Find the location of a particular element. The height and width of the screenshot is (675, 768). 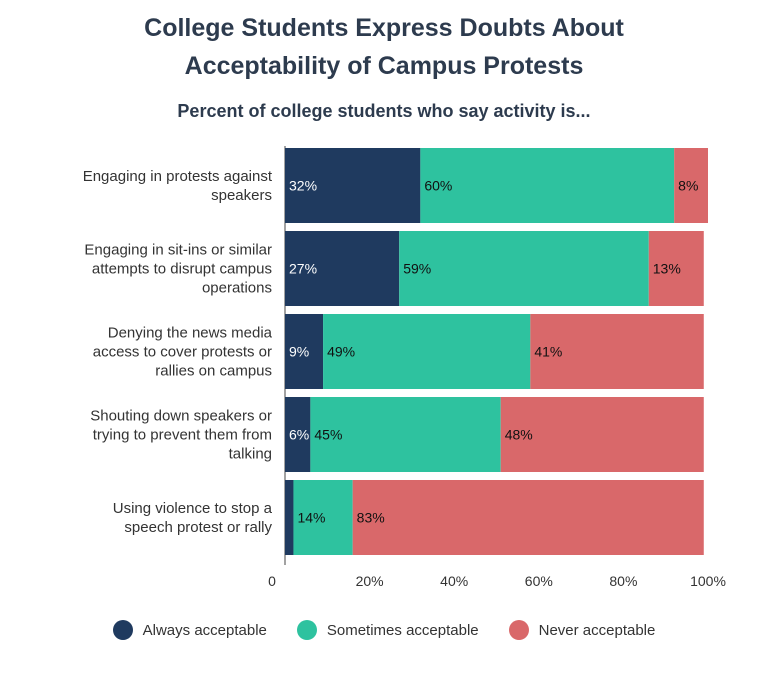

x-tick-label: 0 is located at coordinates (272, 581).